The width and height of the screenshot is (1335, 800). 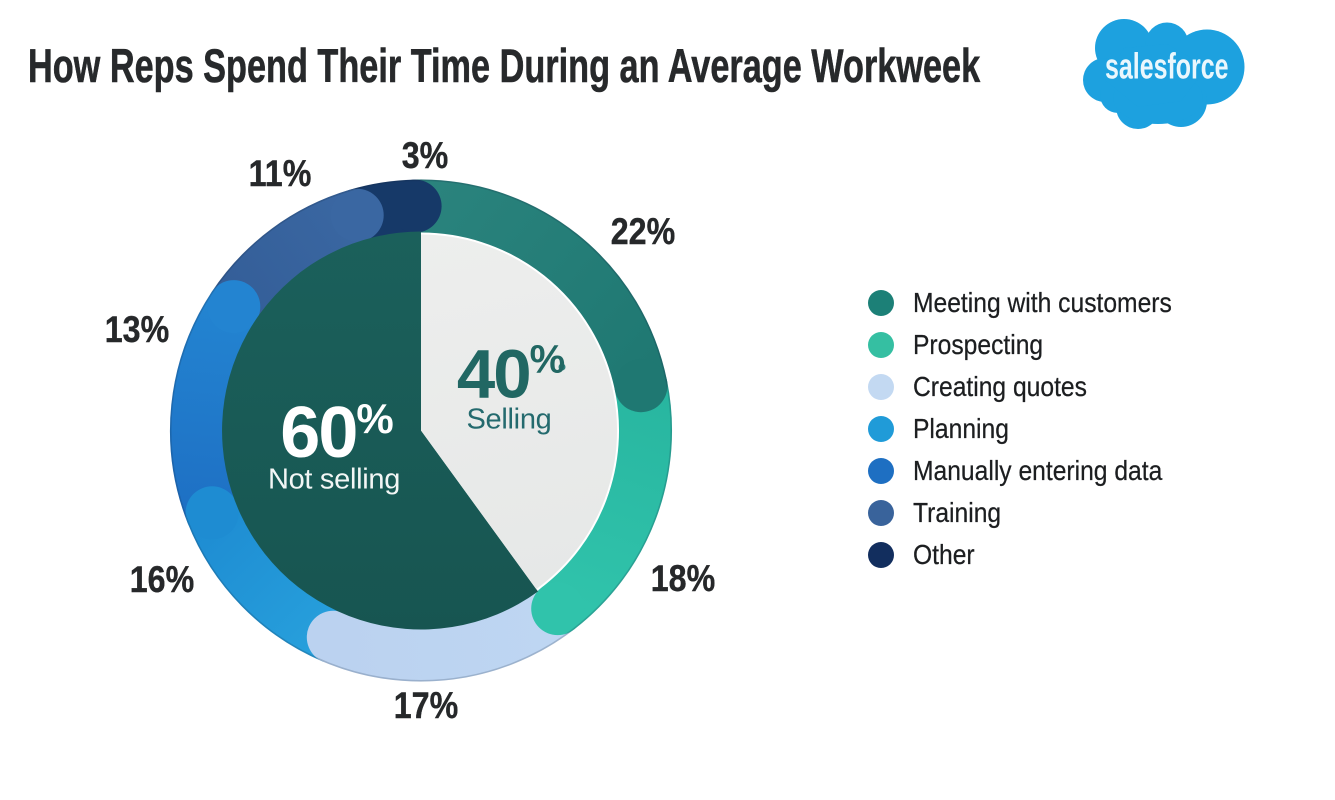 I want to click on svg-text: salesforce, so click(x=1167, y=66).